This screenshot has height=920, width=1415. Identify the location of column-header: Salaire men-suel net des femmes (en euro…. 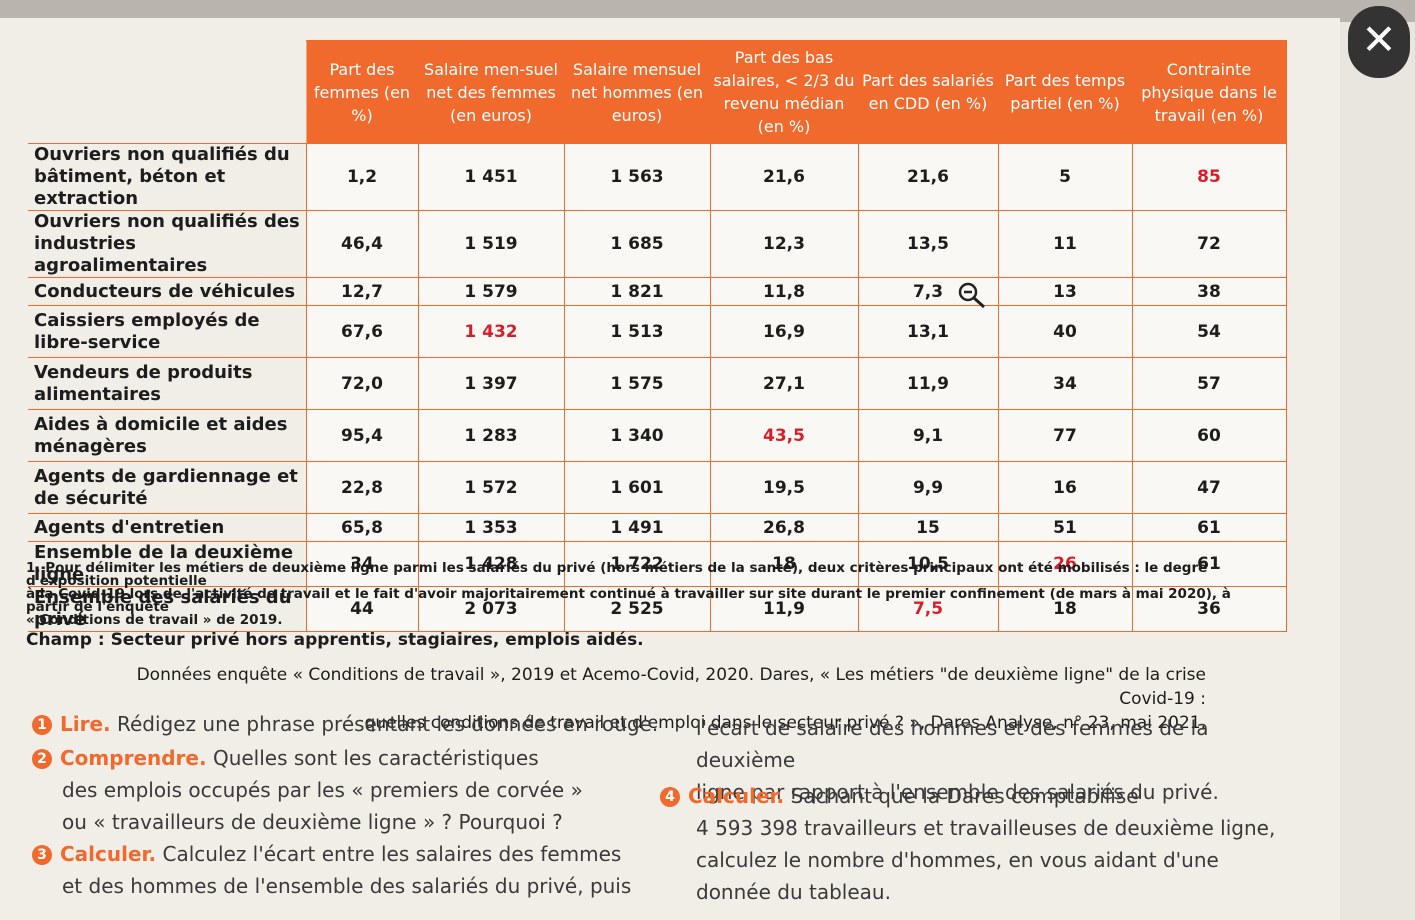
(491, 92).